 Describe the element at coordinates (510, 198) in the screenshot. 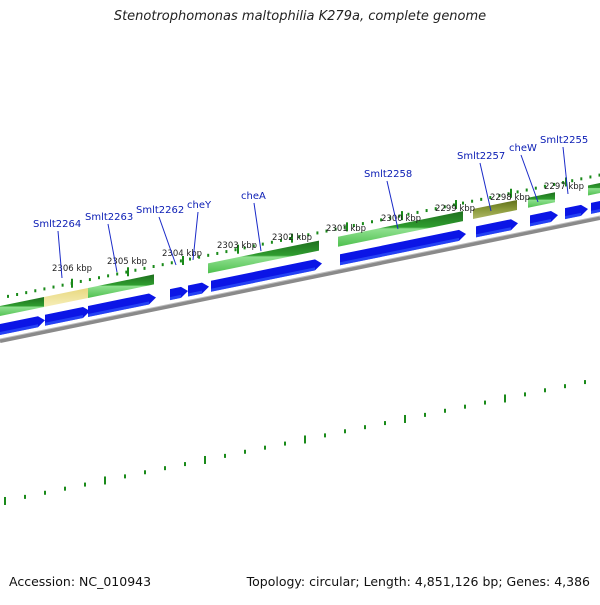

I see `ruler-label: 2298 kbp` at that location.